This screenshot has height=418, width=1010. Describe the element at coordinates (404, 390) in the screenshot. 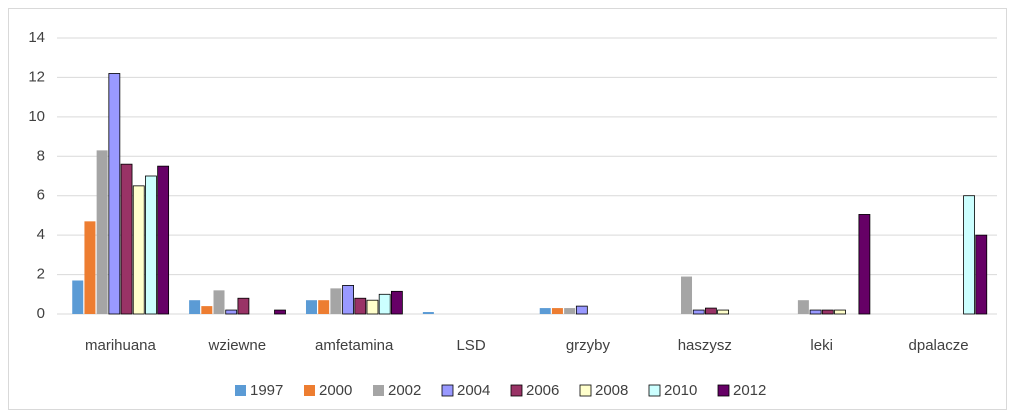

I see `legend-label: 2002` at that location.